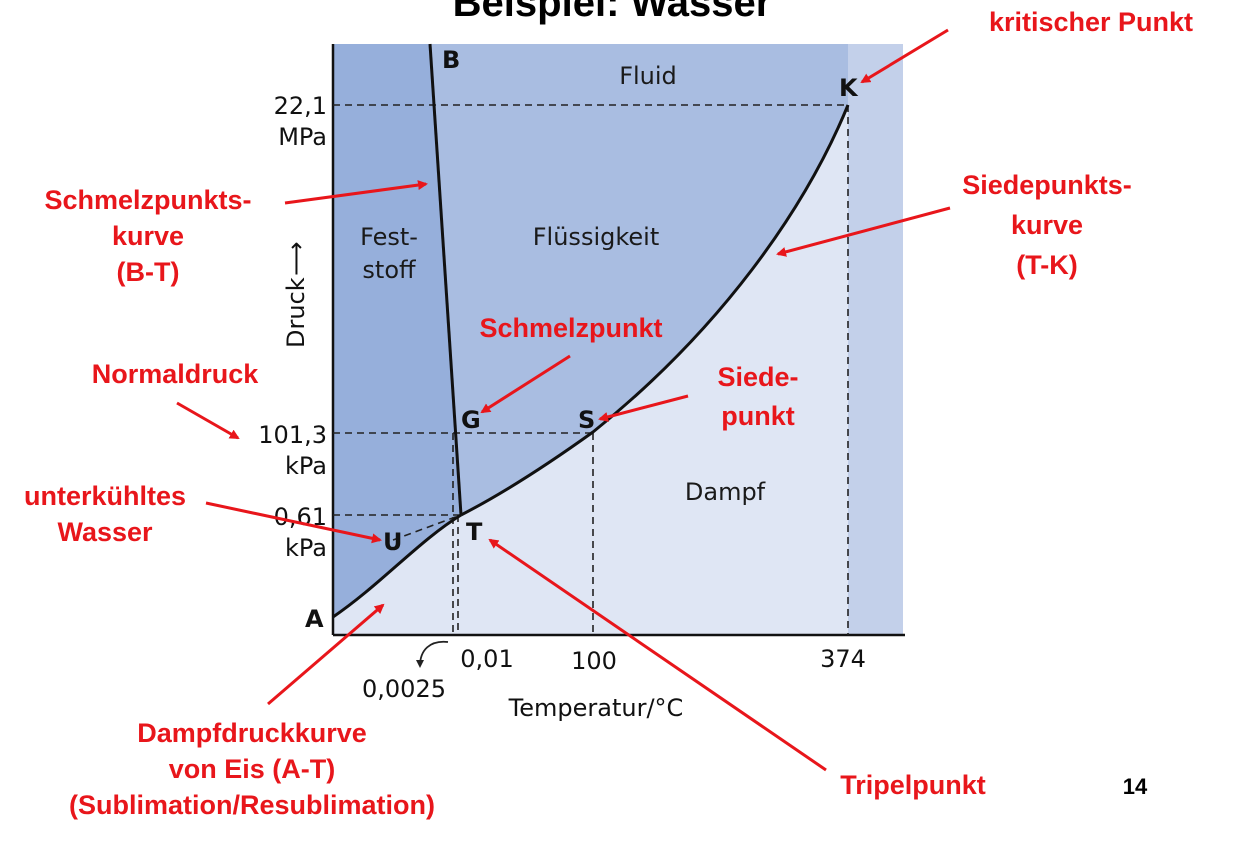 This screenshot has width=1259, height=851. Describe the element at coordinates (397, 566) in the screenshot. I see `sublimation-curve-line` at that location.